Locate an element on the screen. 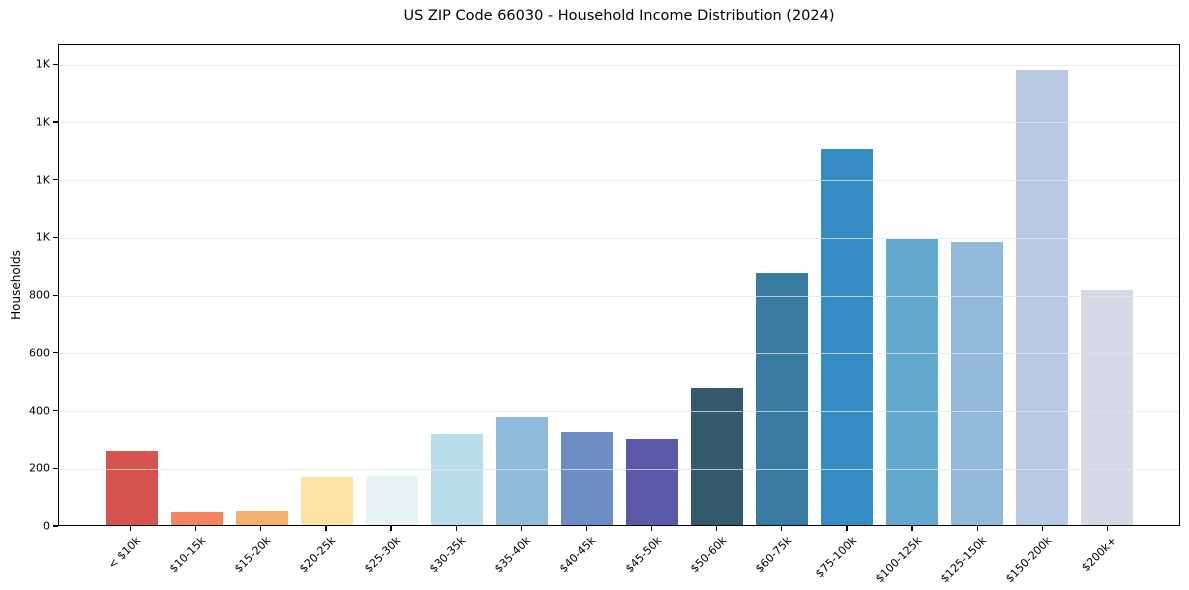 The width and height of the screenshot is (1189, 590). x-tick-label: $40-45k is located at coordinates (578, 555).